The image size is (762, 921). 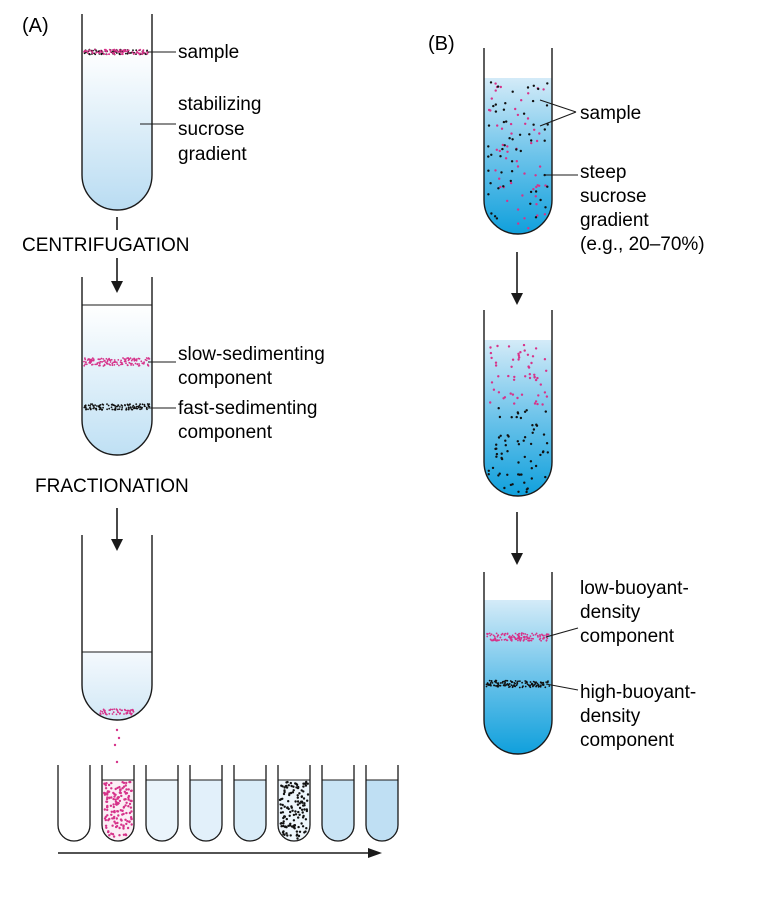 I want to click on tube-a2, so click(x=117, y=366).